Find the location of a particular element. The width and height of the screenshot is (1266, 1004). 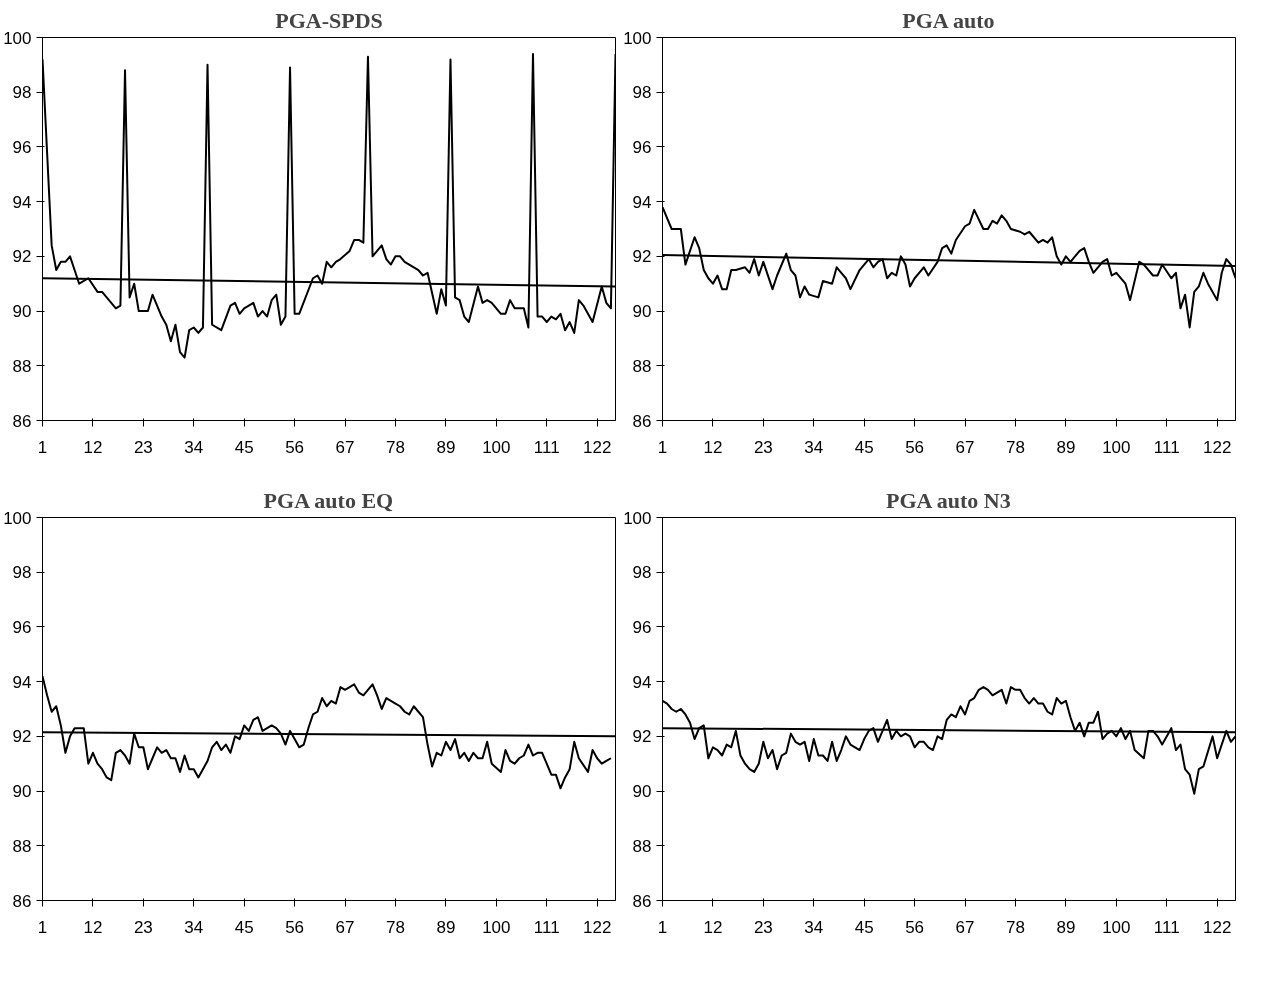

chart-title: PGA-SPDS is located at coordinates (329, 20).